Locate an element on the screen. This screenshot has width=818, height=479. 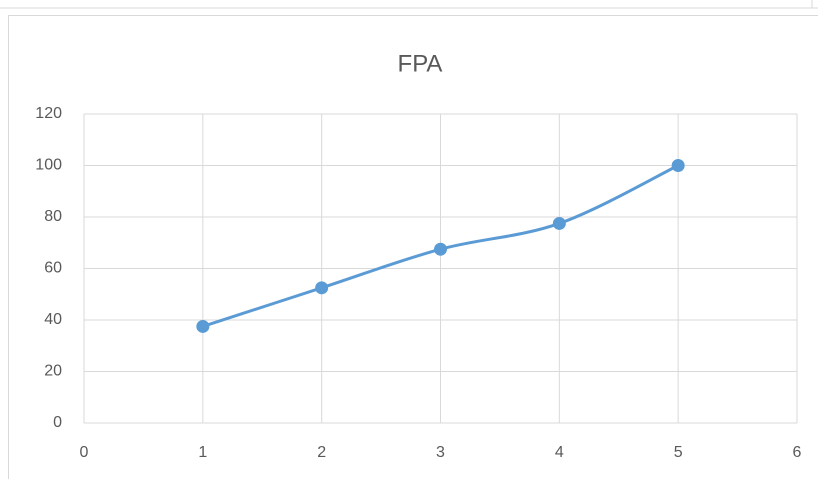
y-tick-label: 60 is located at coordinates (53, 268).